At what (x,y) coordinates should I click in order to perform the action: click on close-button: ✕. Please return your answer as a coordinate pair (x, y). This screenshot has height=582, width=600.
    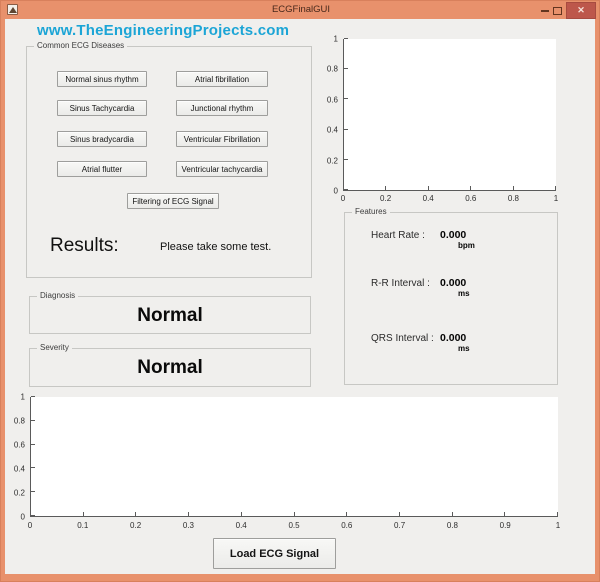
    Looking at the image, I should click on (581, 10).